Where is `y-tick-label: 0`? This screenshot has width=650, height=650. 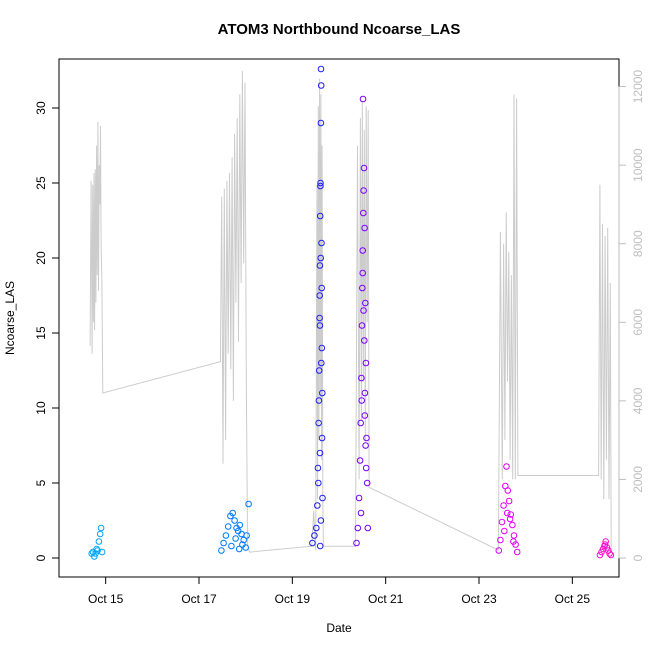
y-tick-label: 0 is located at coordinates (41, 557).